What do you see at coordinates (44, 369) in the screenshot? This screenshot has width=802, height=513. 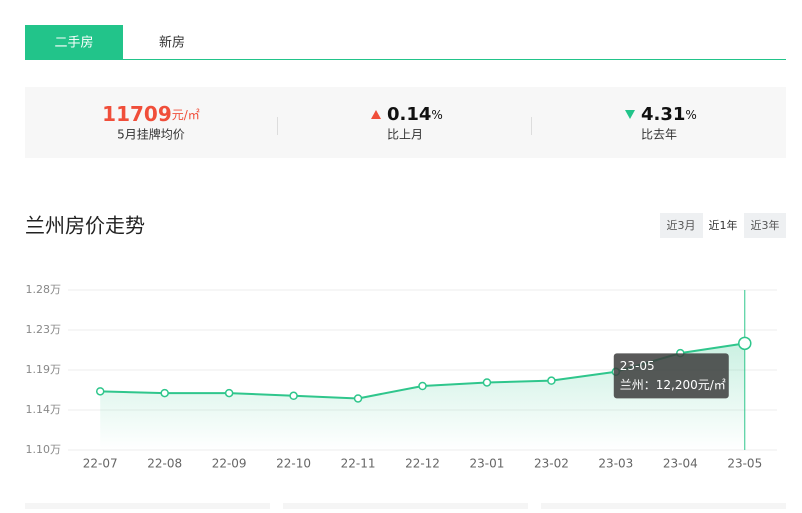 I see `y-tick-label: 1.19万` at bounding box center [44, 369].